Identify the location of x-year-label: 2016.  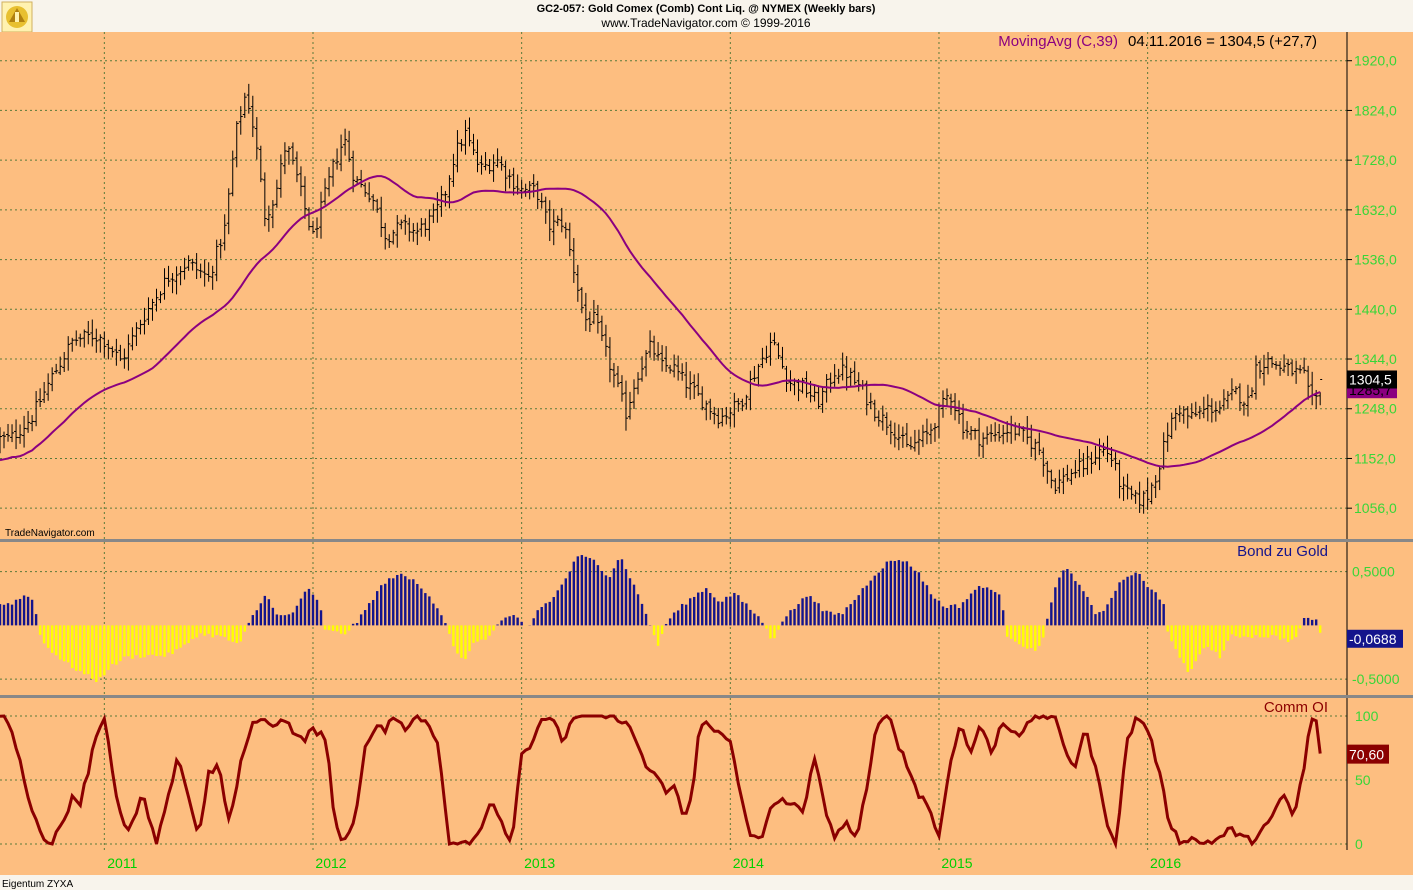
(1165, 863).